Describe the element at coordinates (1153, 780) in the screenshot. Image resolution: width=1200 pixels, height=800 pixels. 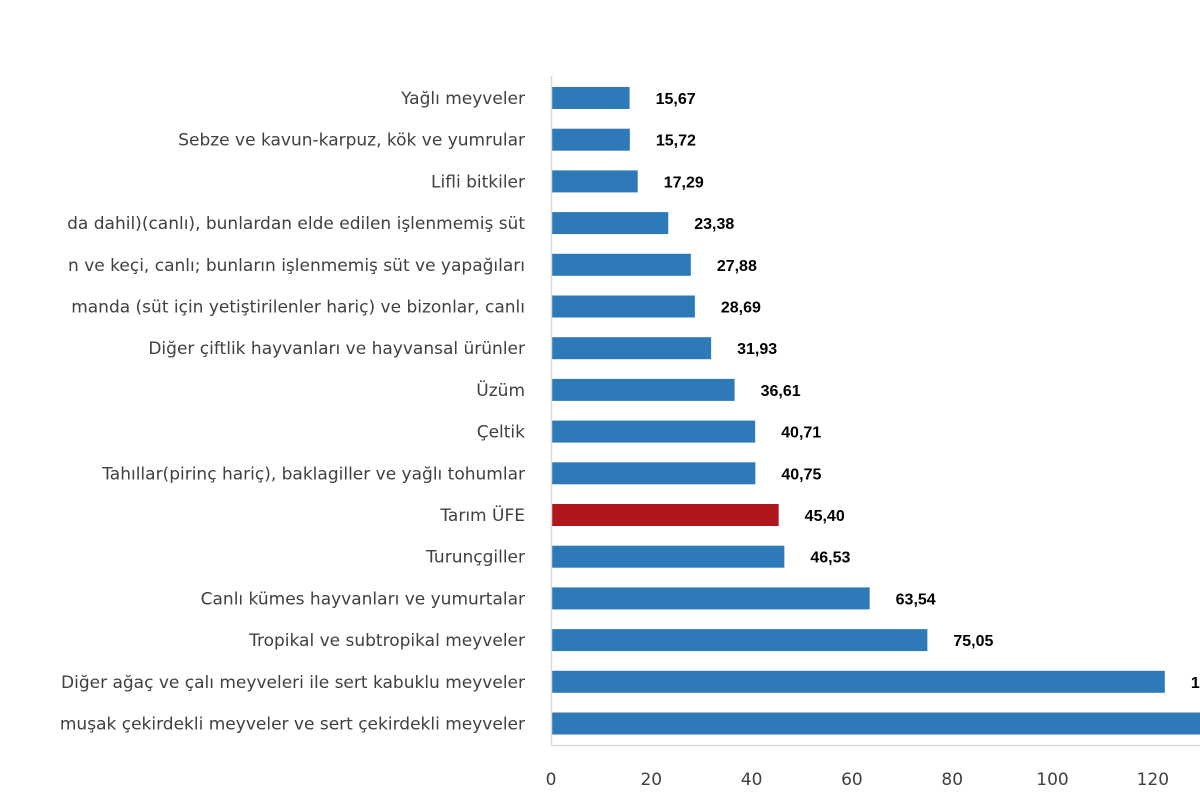
I see `x-tick-label: 120` at that location.